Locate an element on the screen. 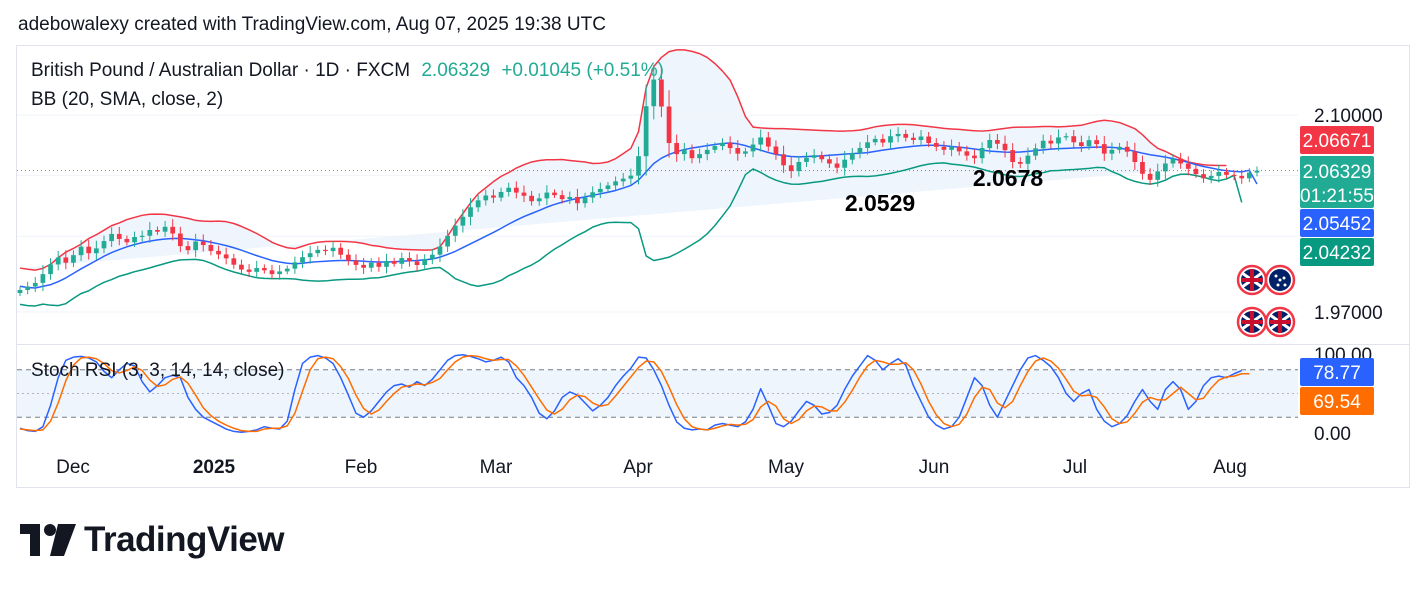  annotations: 2.0529 2.0678 is located at coordinates (944, 190).